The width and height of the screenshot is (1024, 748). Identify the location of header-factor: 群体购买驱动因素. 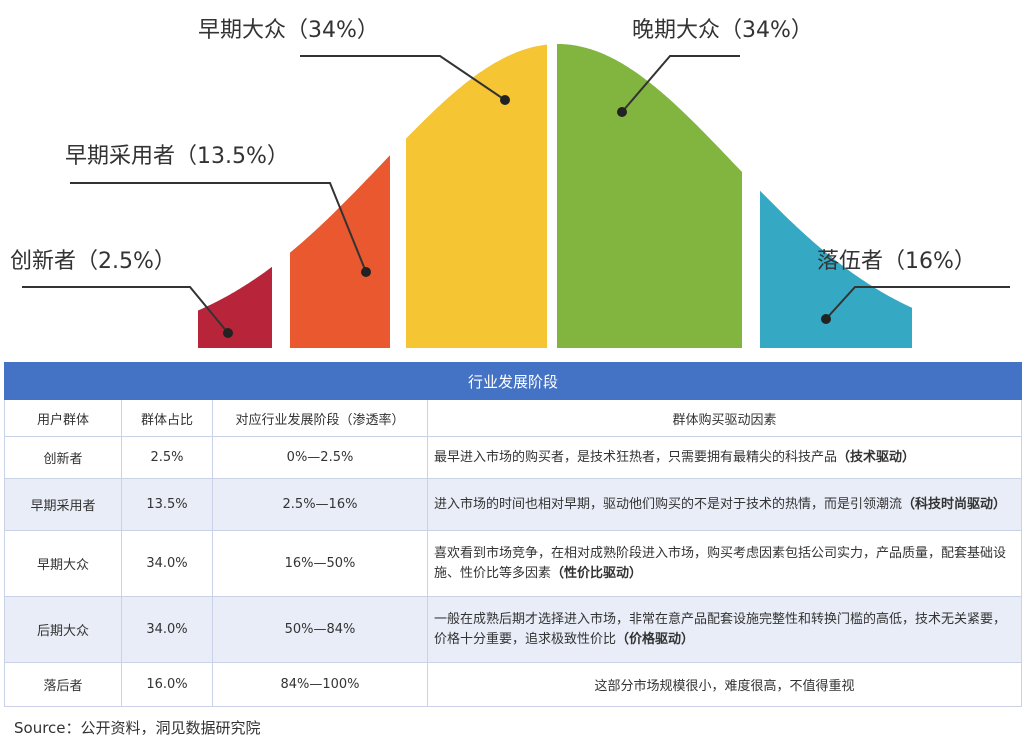
(724, 418).